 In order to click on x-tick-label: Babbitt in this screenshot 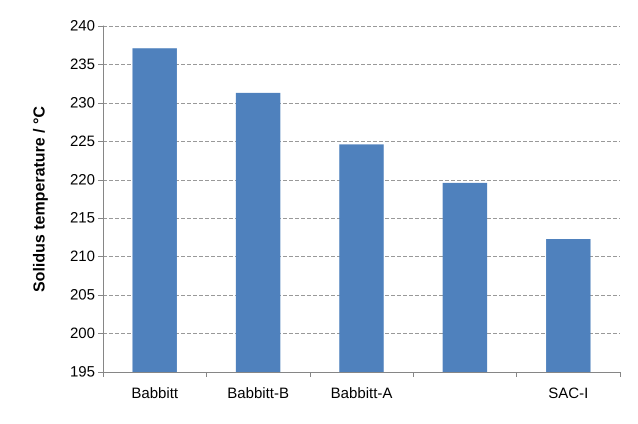, I will do `click(155, 393)`.